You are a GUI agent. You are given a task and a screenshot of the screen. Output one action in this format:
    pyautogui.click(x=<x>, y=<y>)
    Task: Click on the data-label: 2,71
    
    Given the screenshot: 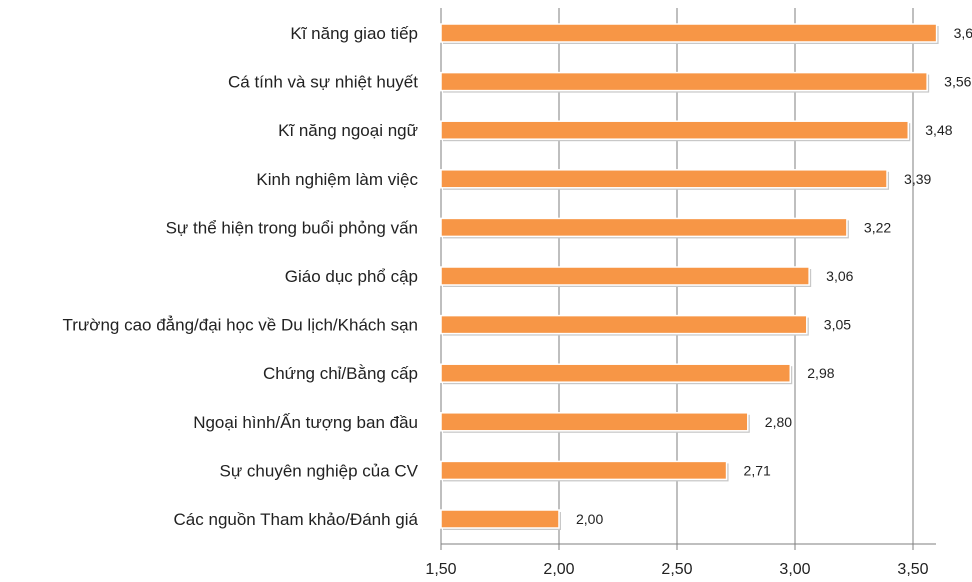 What is the action you would take?
    pyautogui.click(x=757, y=470)
    